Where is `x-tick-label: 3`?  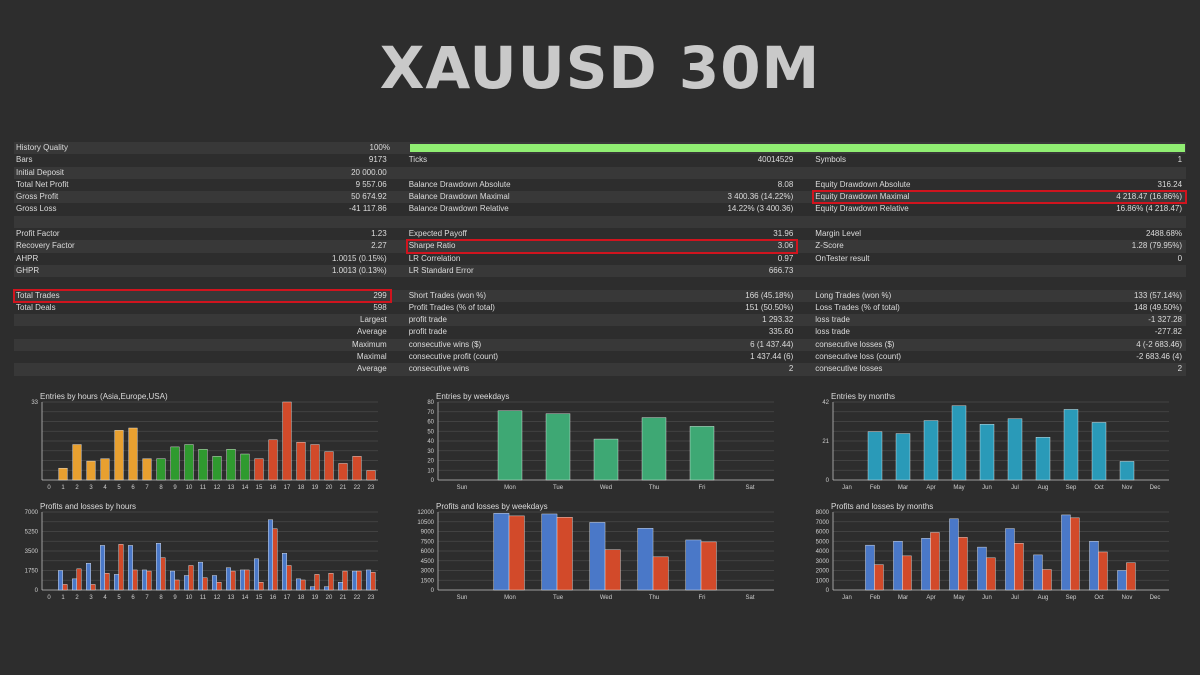
x-tick-label: 3 is located at coordinates (91, 488).